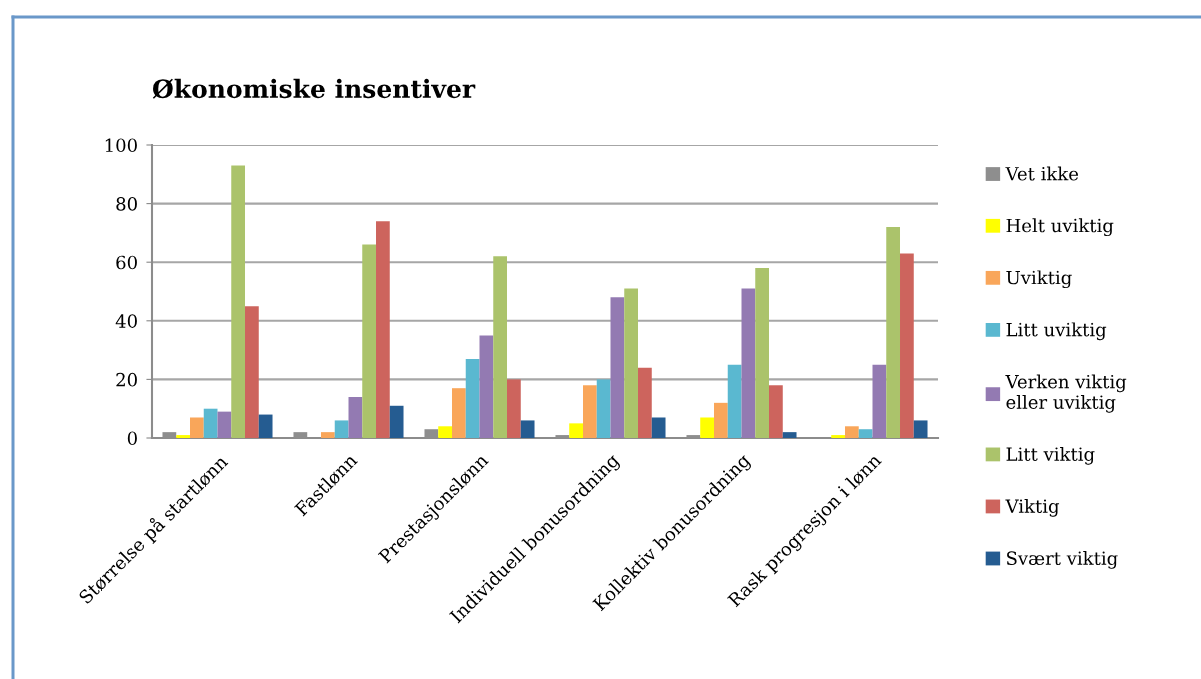  What do you see at coordinates (1060, 227) in the screenshot?
I see `legend-label: Helt uviktig` at bounding box center [1060, 227].